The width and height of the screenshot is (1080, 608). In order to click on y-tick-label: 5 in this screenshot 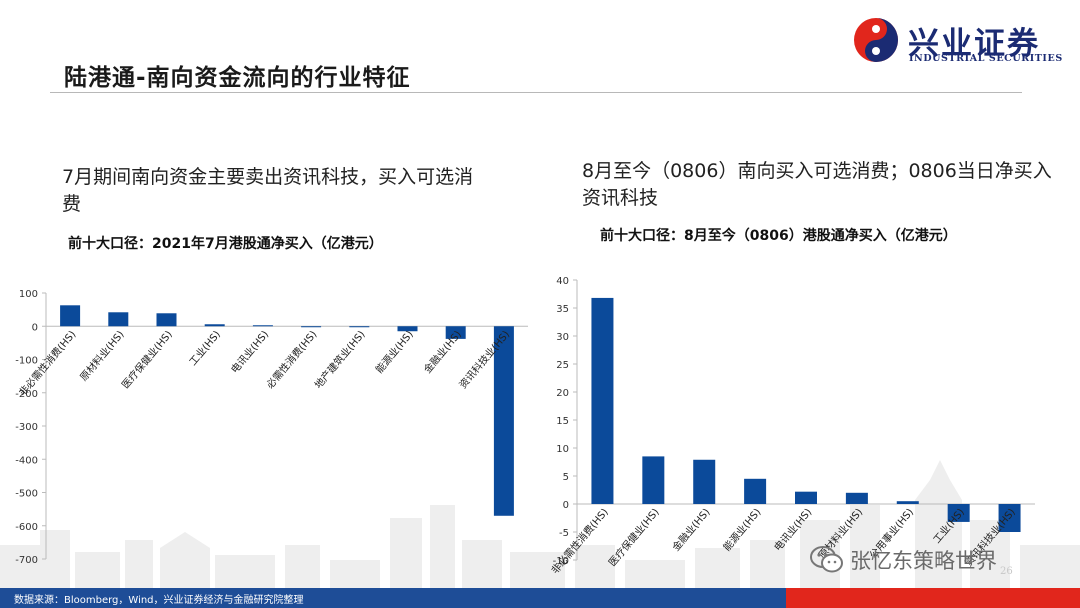, I will do `click(566, 477)`.